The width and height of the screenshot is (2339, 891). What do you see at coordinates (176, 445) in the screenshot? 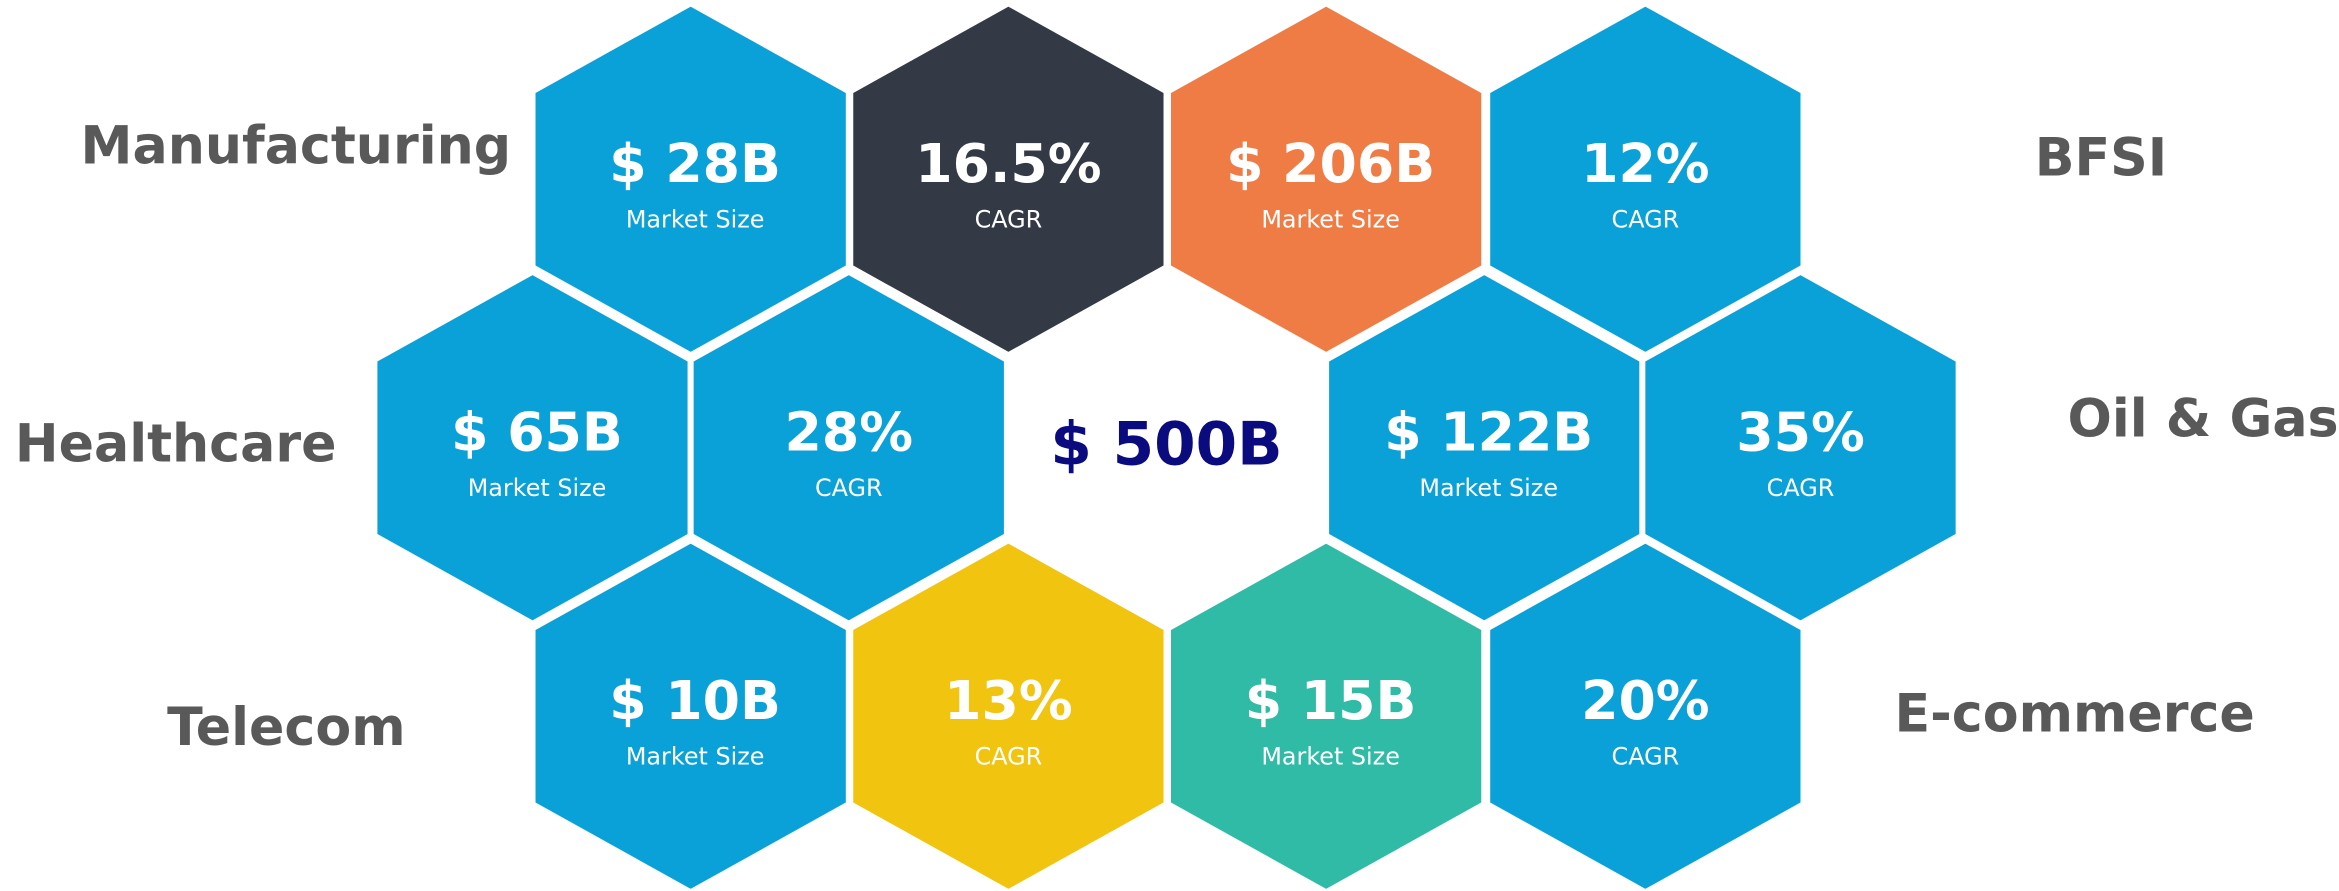
I see `sector-label: Healthcare` at bounding box center [176, 445].